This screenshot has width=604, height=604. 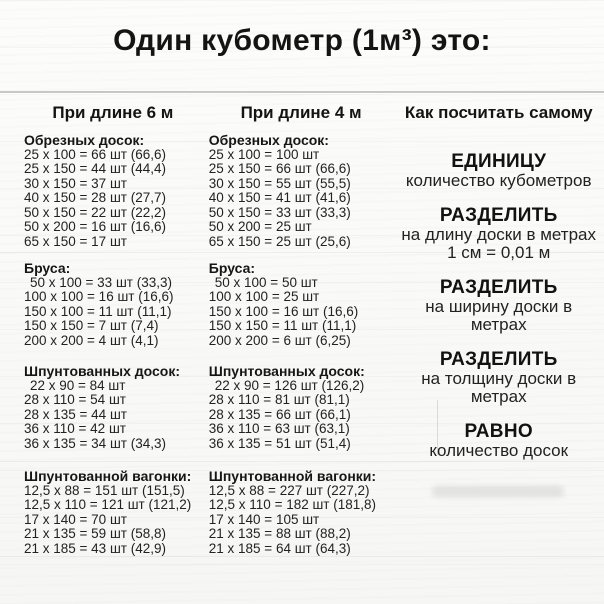 I want to click on board-row: 40 x 150 = 28 шт (27,7), so click(x=95, y=197).